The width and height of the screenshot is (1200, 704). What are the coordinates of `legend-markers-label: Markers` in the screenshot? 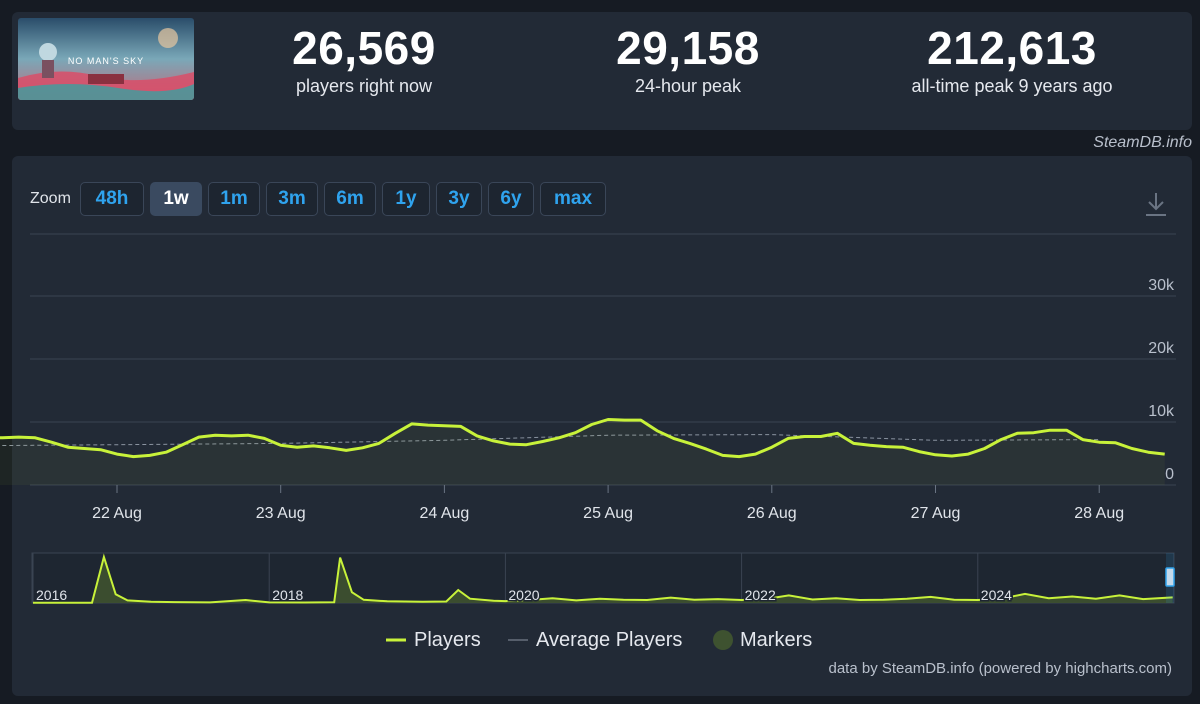 It's located at (776, 639).